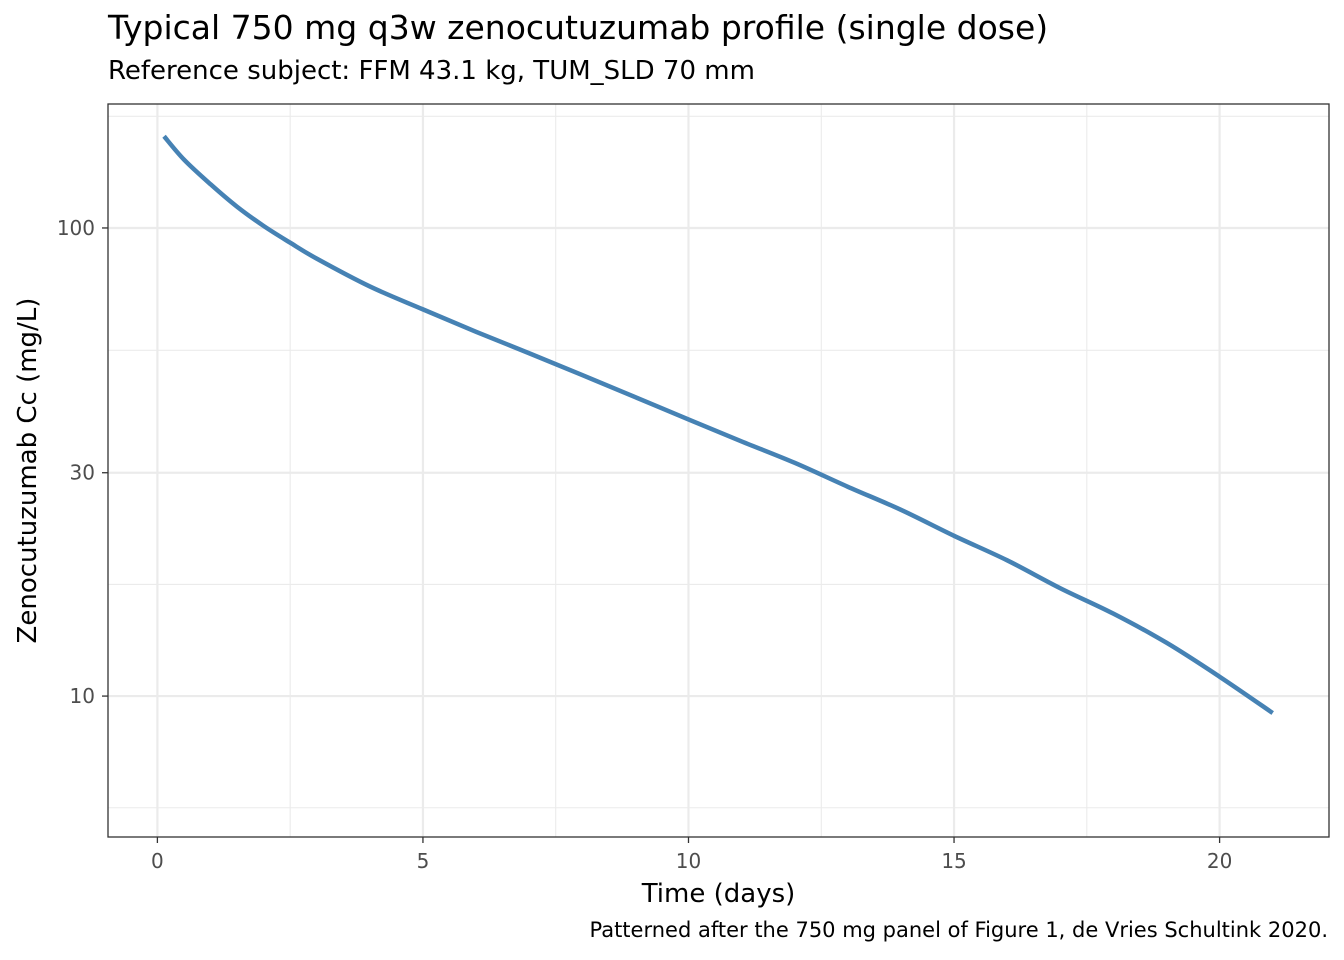 The height and width of the screenshot is (960, 1344). Describe the element at coordinates (718, 894) in the screenshot. I see `x-axis-title: Time (days)` at that location.